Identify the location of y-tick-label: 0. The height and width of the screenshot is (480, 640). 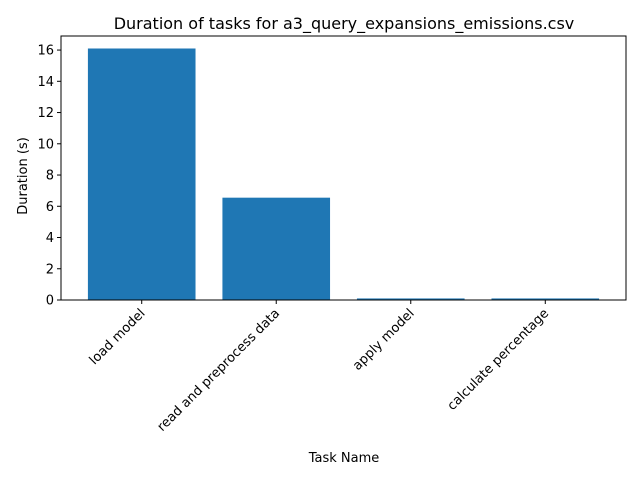
(50, 301).